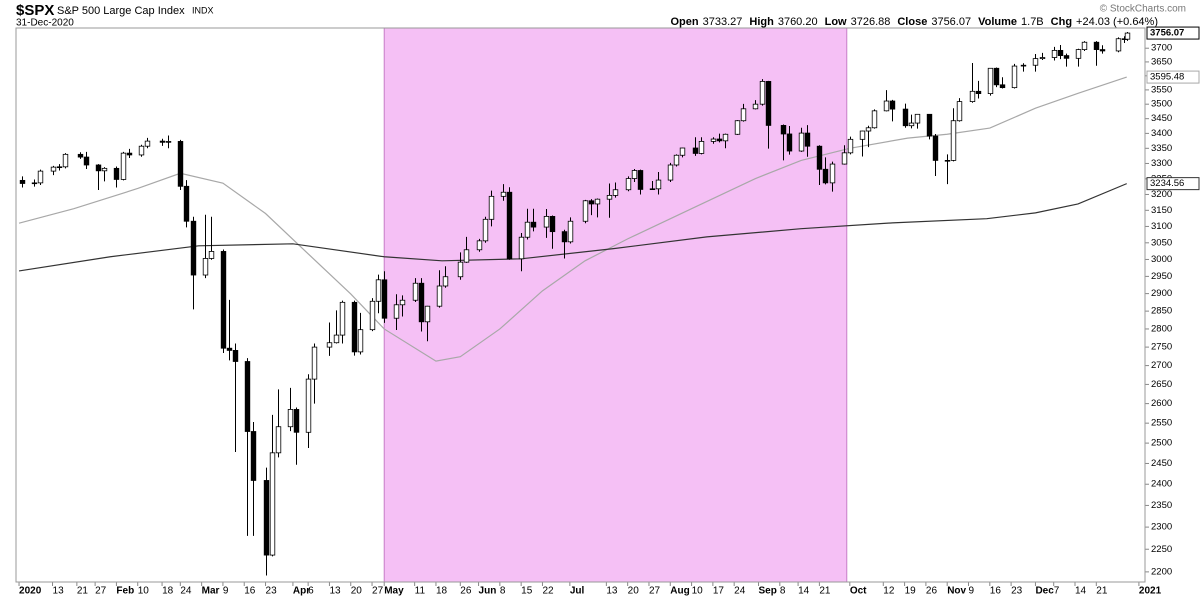 The width and height of the screenshot is (1200, 600). Describe the element at coordinates (357, 591) in the screenshot. I see `x-tick-label: 20` at that location.